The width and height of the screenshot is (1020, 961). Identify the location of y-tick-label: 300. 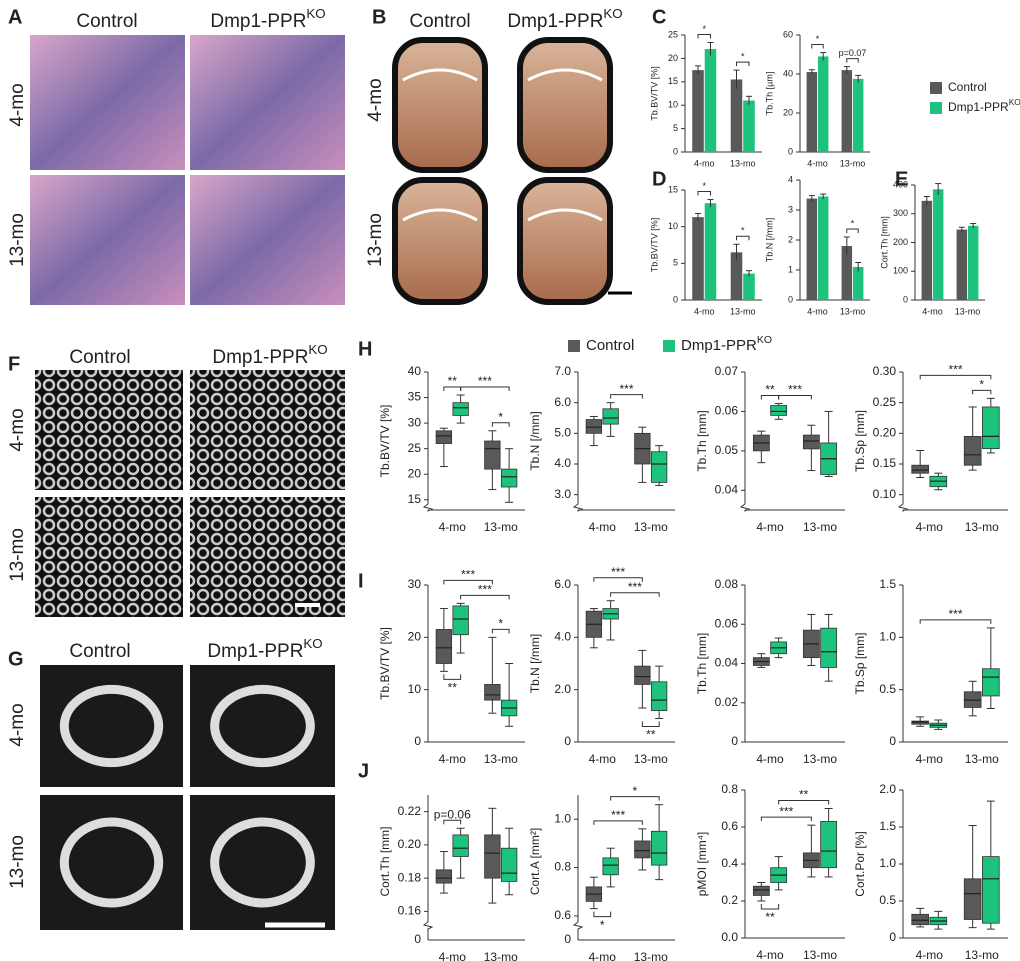
(900, 213).